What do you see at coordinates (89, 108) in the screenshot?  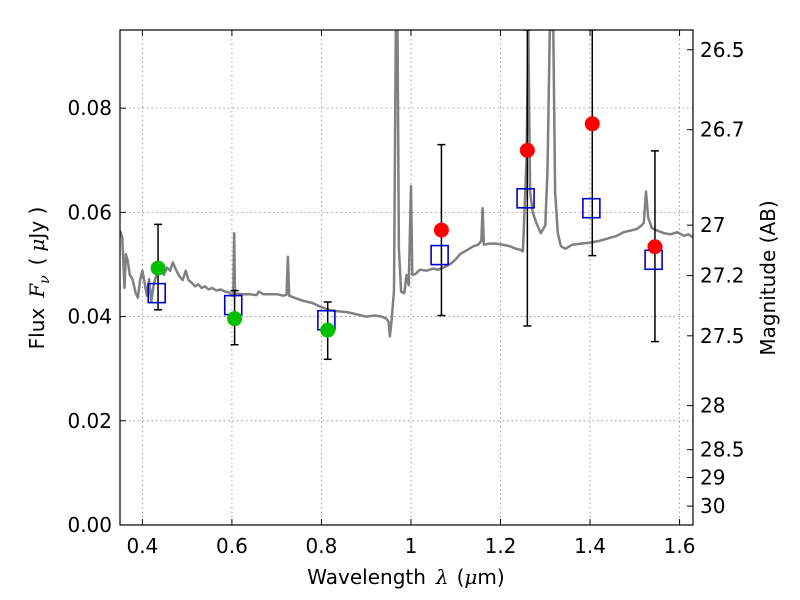 I see `y-tick-label: 0.08` at bounding box center [89, 108].